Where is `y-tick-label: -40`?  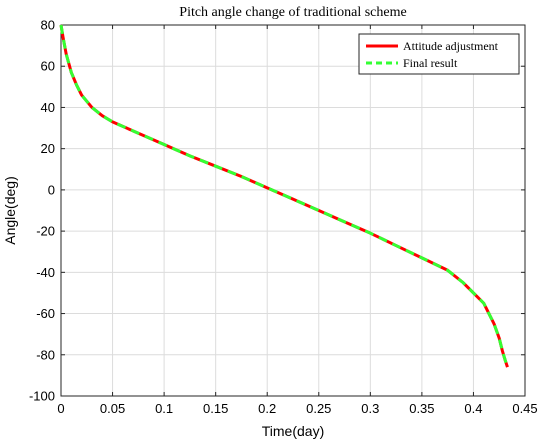
y-tick-label: -40 is located at coordinates (45, 272).